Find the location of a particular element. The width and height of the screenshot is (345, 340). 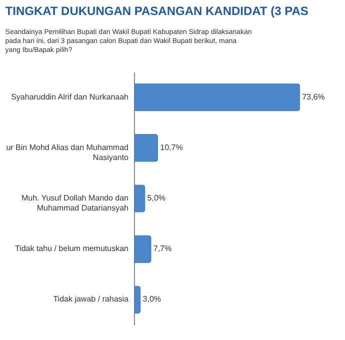

data-label: 5,0% is located at coordinates (156, 198).